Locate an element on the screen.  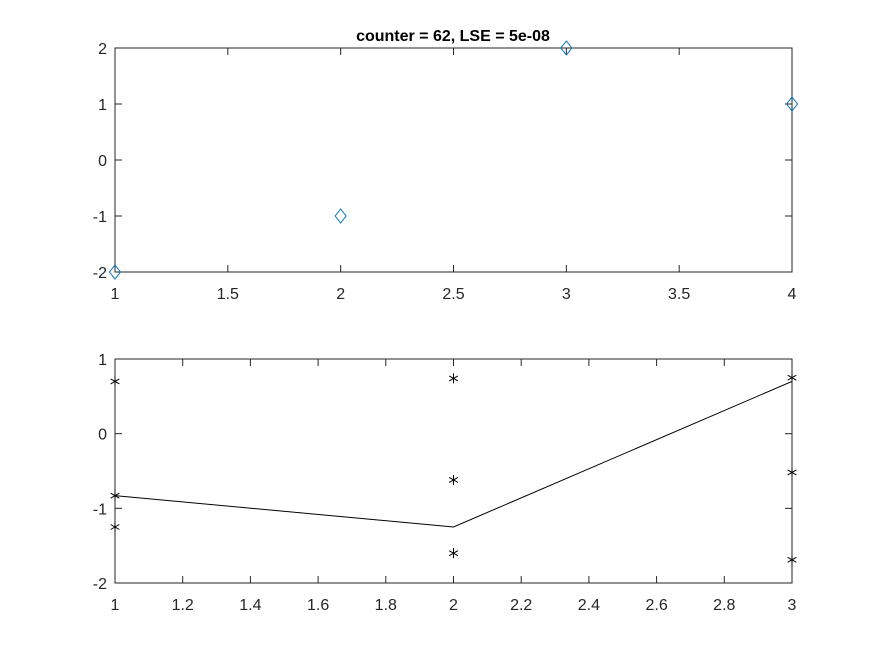
bottom-x-tick-label: 1 is located at coordinates (115, 605).